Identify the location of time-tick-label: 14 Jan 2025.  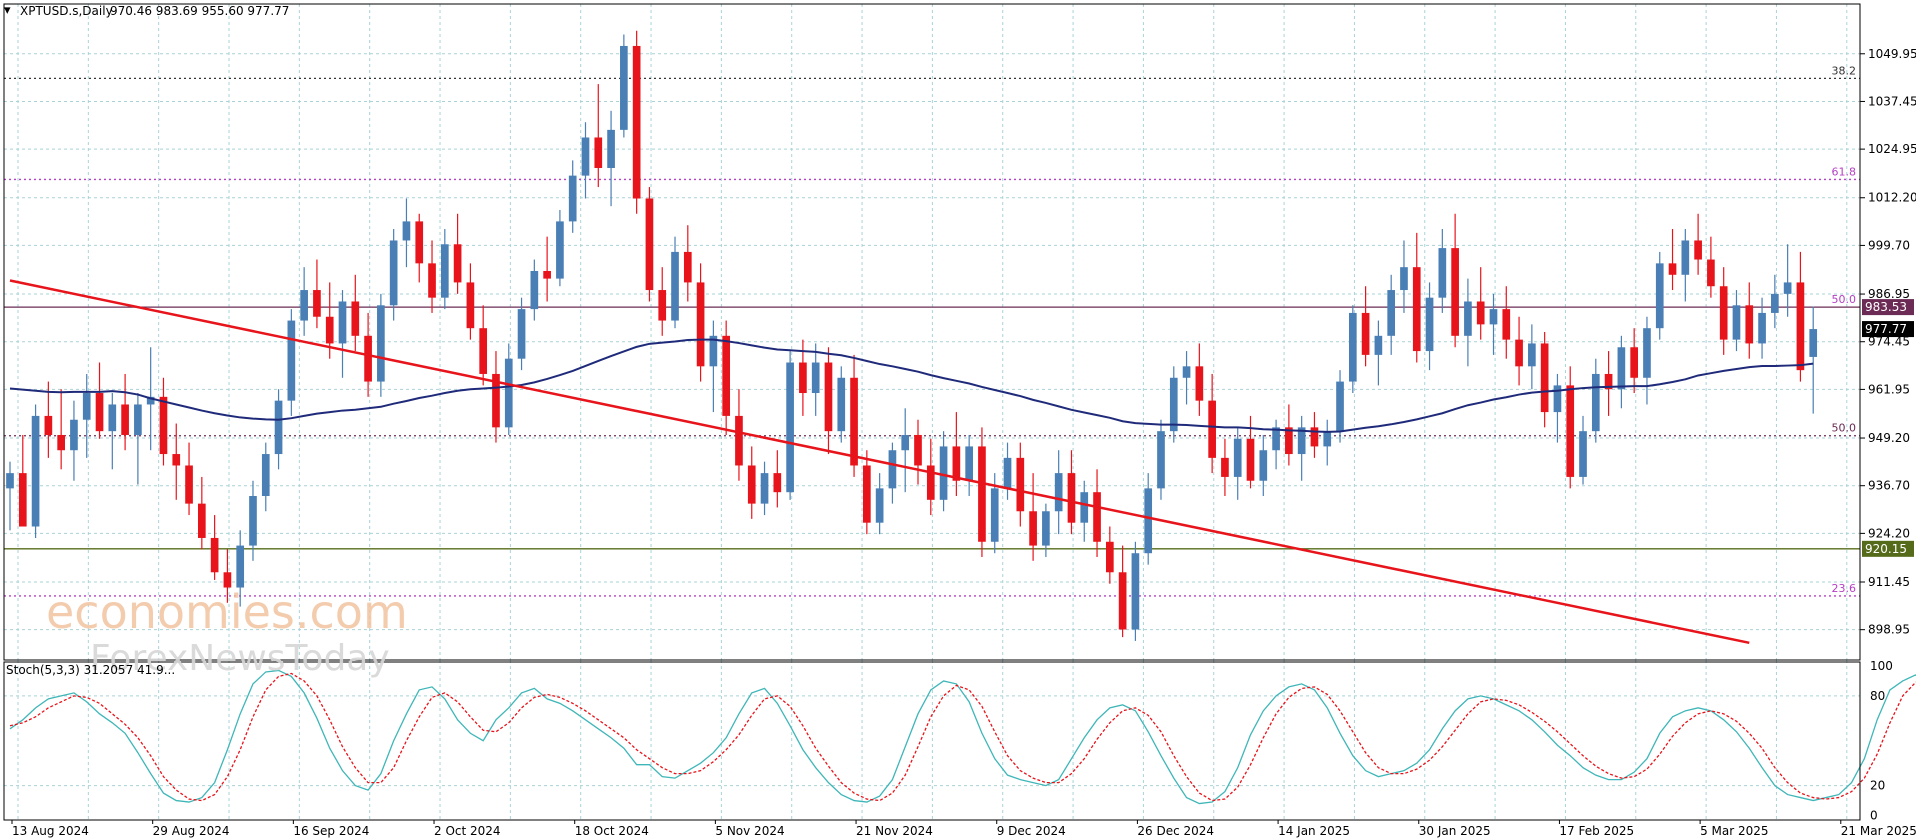
(1314, 831).